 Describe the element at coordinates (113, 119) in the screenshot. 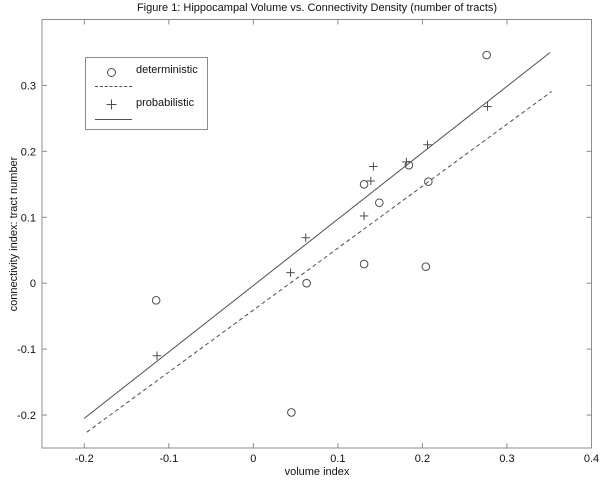

I see `legend-solid-line-sample` at that location.